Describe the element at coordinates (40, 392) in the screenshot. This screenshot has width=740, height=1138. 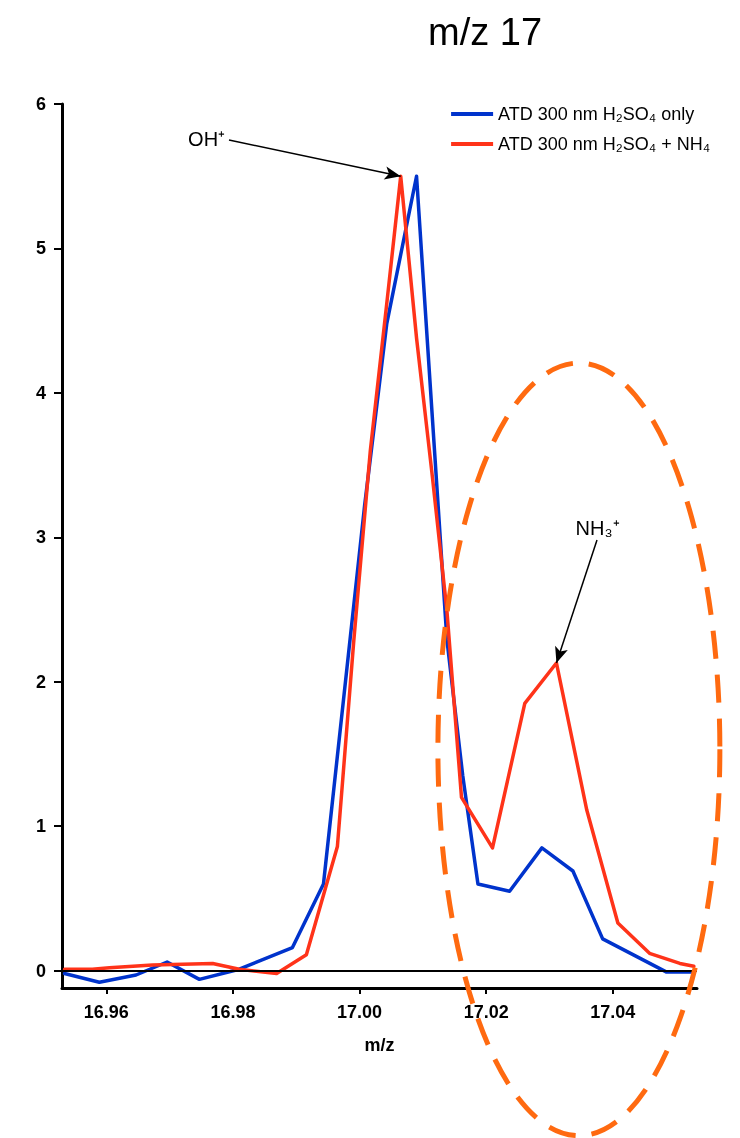
I see `y-tick-label: 4` at that location.